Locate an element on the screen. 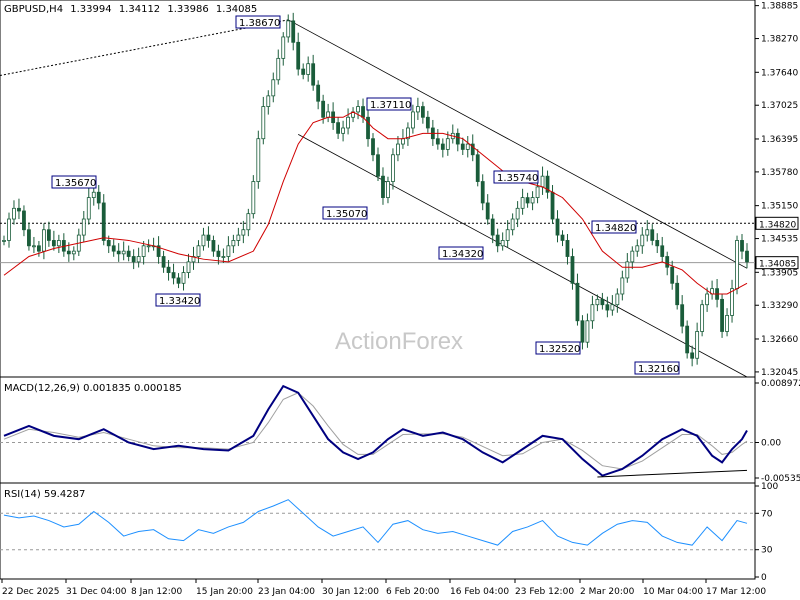  current-price-box-text: 1.34085 is located at coordinates (777, 265).